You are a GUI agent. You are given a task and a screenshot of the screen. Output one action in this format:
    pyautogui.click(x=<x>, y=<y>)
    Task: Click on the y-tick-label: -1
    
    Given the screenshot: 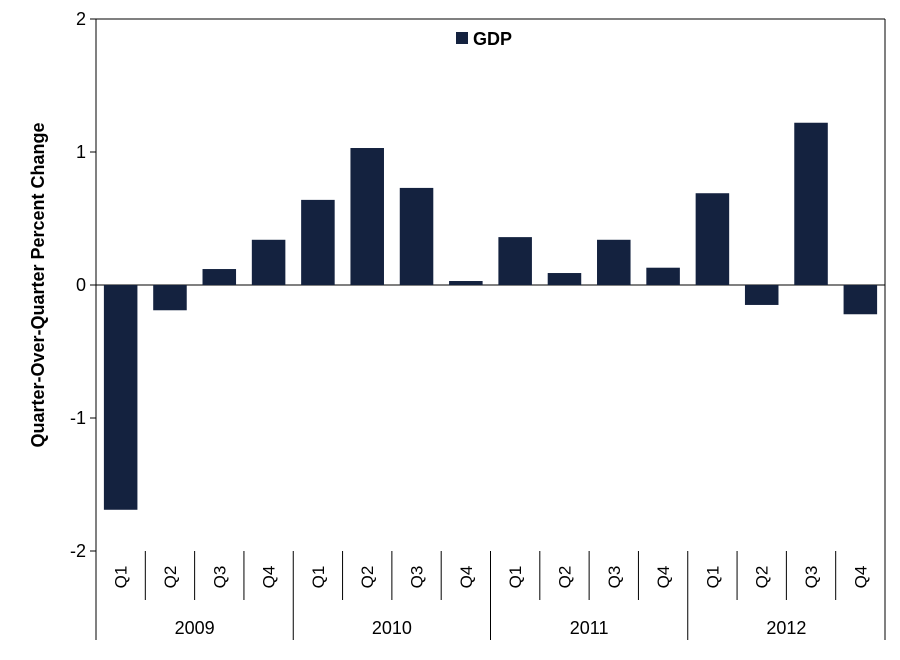 What is the action you would take?
    pyautogui.click(x=78, y=418)
    